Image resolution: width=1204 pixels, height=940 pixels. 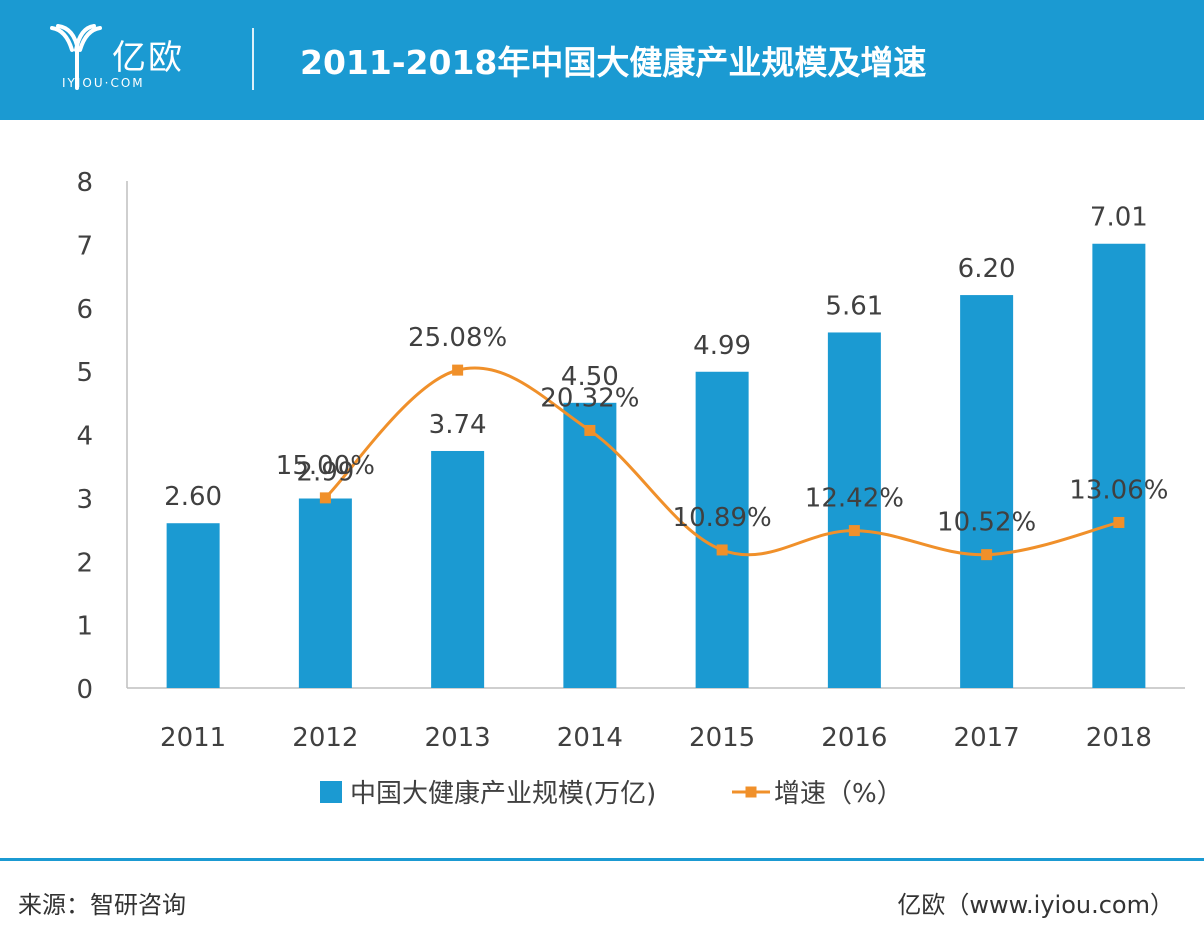 I want to click on bar-value-label: 6.20, so click(x=987, y=269).